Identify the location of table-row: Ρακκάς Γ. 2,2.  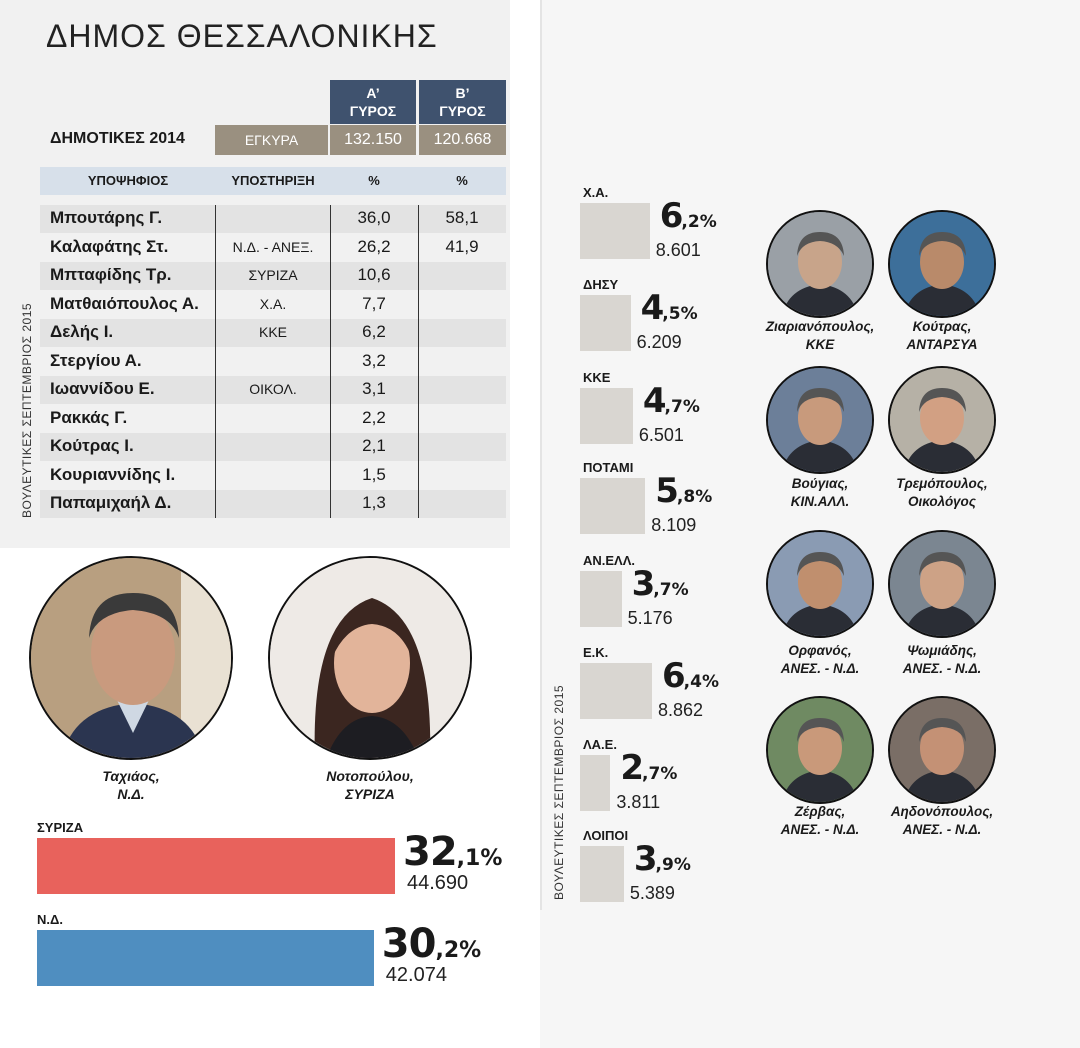
(273, 419).